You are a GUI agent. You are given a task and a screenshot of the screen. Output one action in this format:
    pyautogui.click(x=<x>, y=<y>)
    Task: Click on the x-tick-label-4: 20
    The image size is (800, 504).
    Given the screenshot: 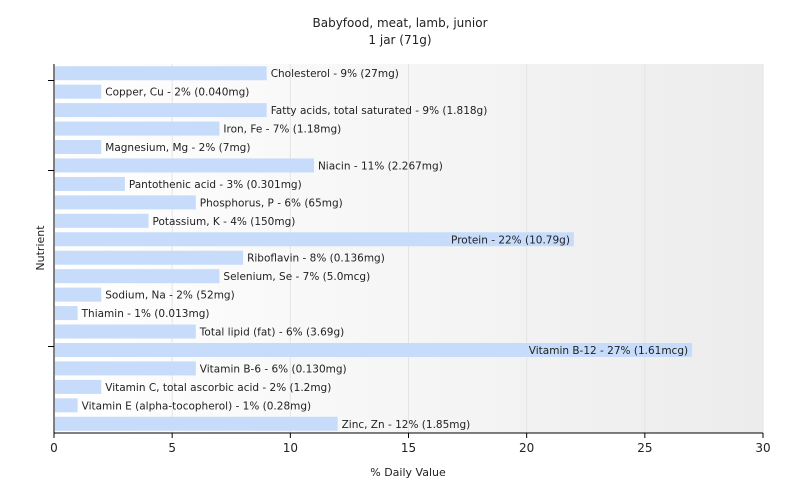 What is the action you would take?
    pyautogui.click(x=526, y=448)
    